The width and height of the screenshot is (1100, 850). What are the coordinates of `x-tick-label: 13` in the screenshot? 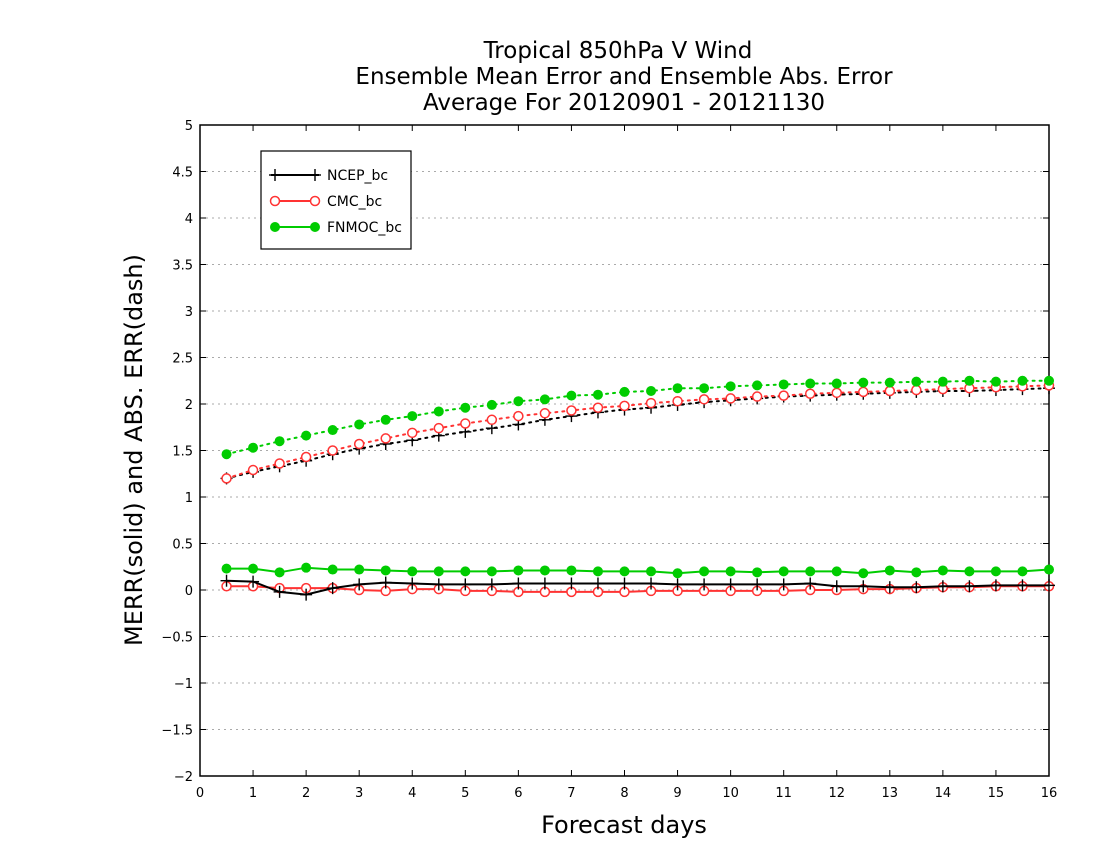 It's located at (890, 793).